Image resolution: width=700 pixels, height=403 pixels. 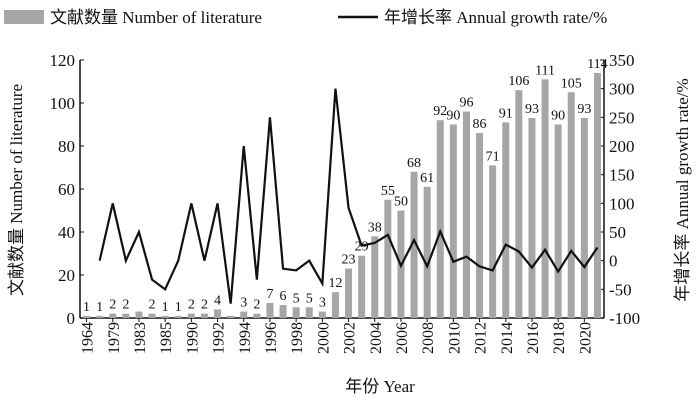 What do you see at coordinates (481, 338) in the screenshot?
I see `x-tick-label: 2012` at bounding box center [481, 338].